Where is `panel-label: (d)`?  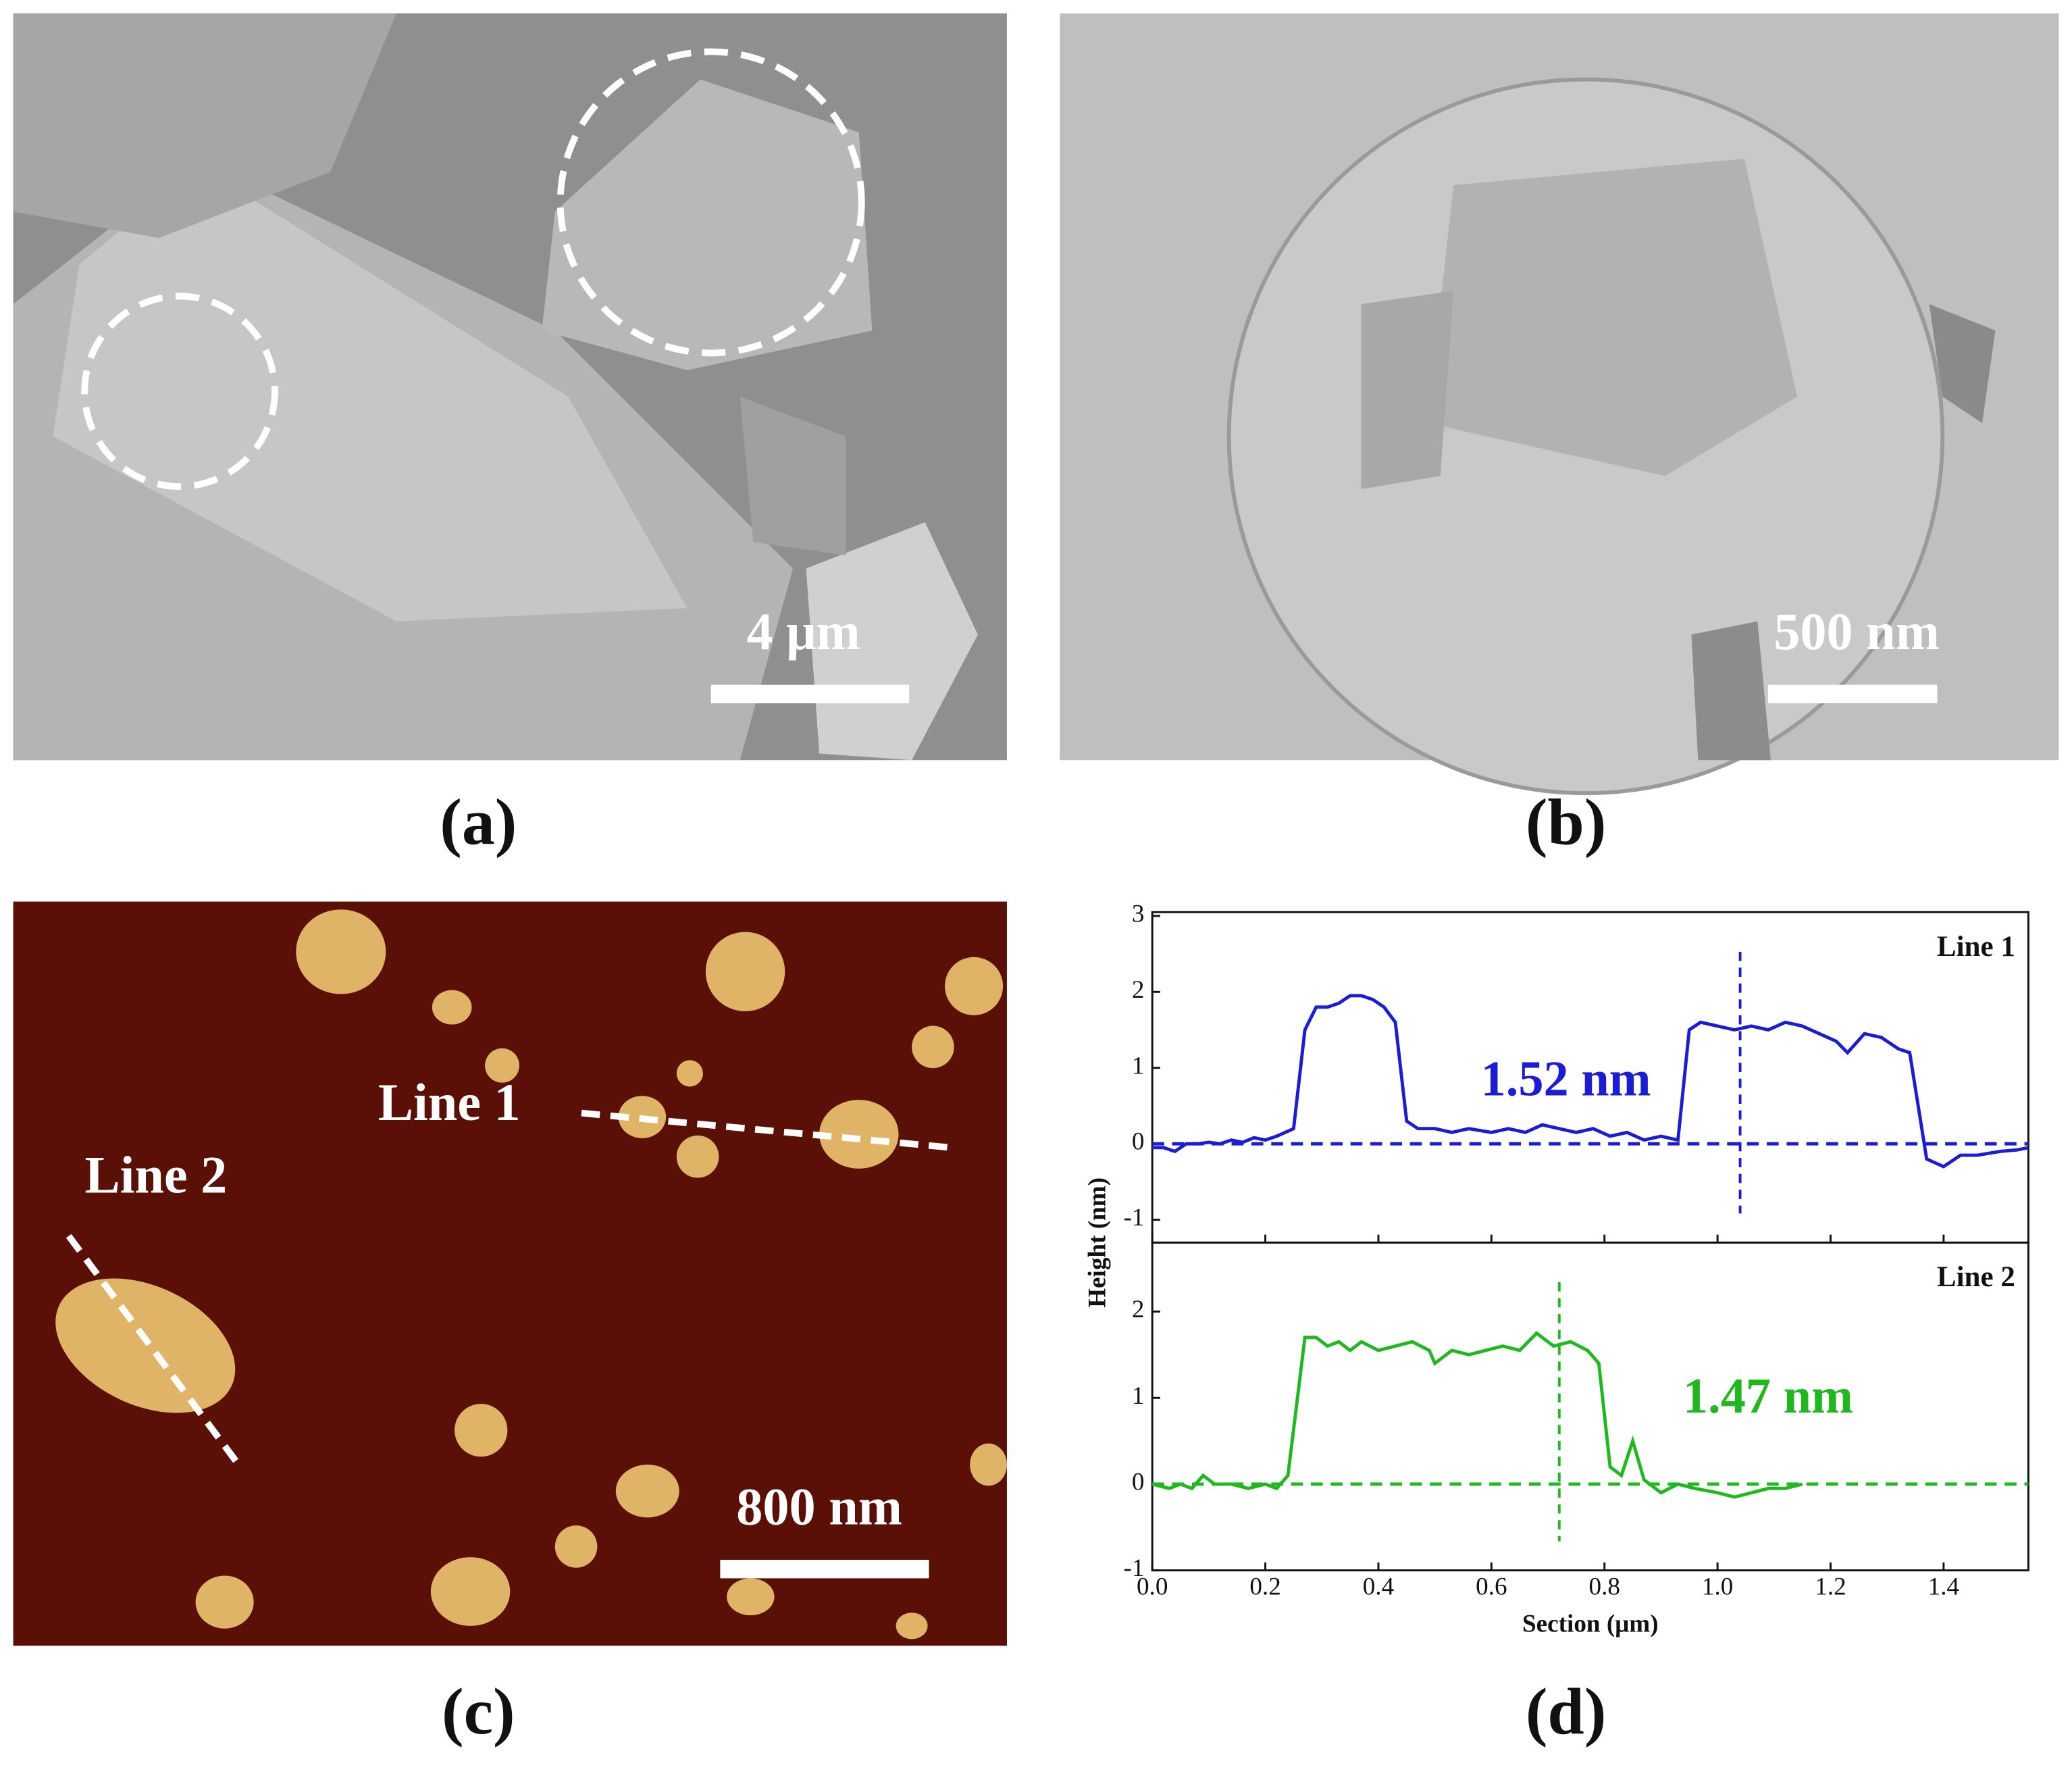 panel-label: (d) is located at coordinates (1566, 1711).